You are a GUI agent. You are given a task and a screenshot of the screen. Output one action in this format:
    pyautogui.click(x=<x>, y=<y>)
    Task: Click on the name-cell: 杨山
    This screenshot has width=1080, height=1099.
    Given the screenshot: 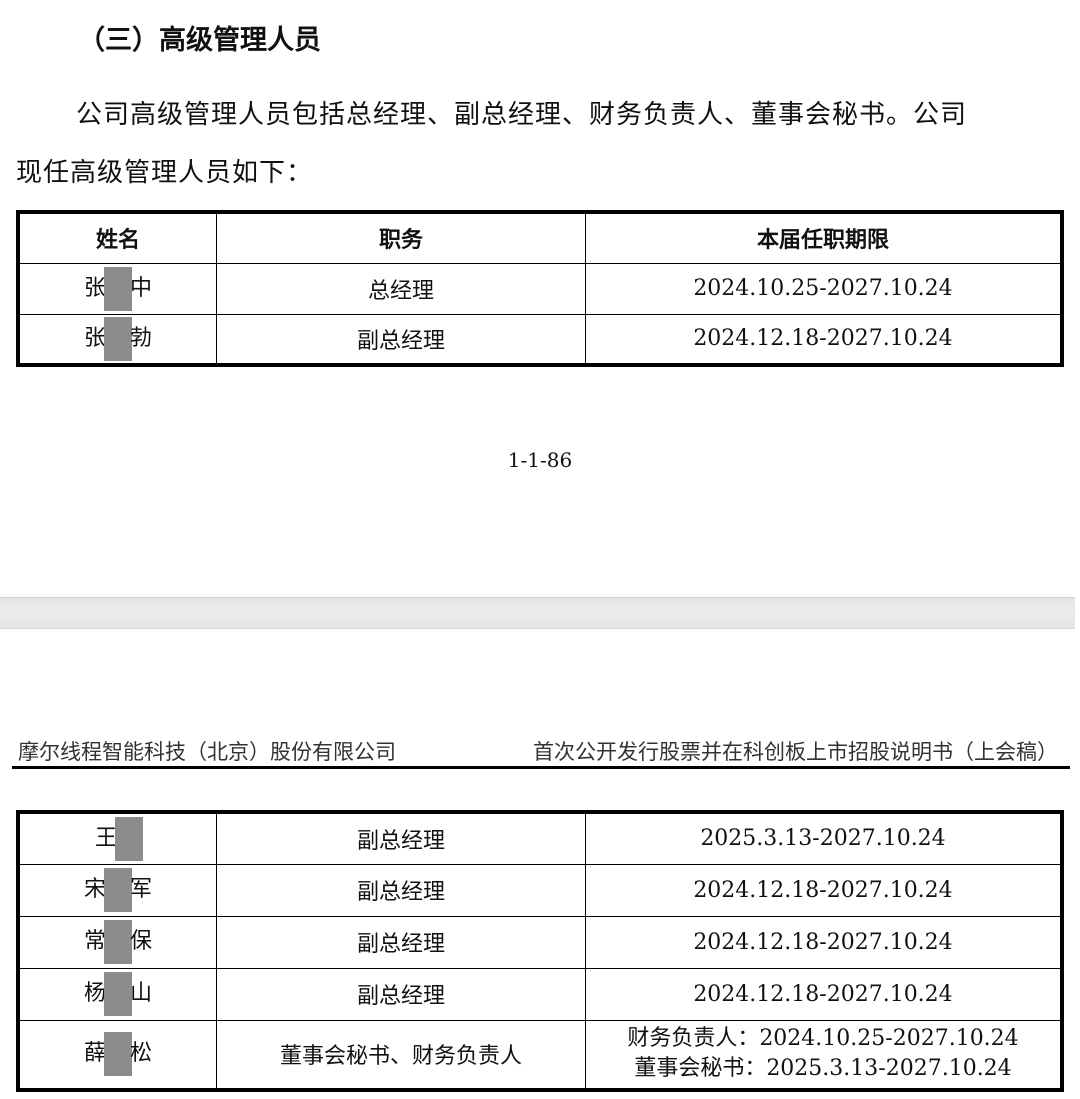 What is the action you would take?
    pyautogui.click(x=117, y=994)
    